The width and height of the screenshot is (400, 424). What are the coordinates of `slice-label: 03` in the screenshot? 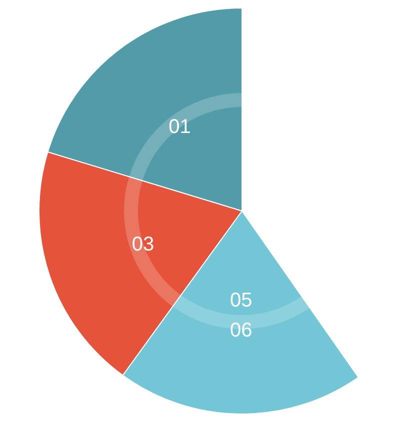 It's located at (143, 244).